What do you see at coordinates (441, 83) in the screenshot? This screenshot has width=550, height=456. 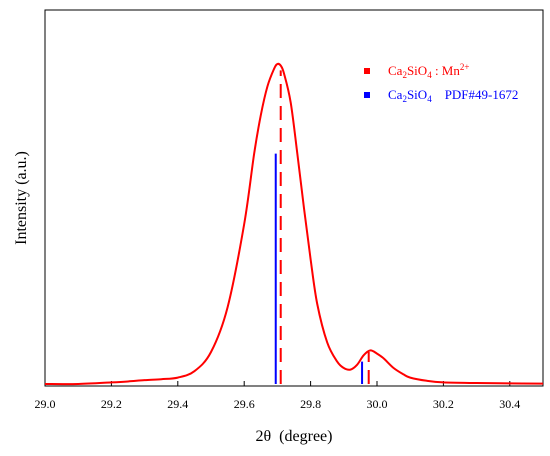 I see `legend: Ca2SiO4 : Mn2+ Ca2SiO4 PDF#49-1672` at bounding box center [441, 83].